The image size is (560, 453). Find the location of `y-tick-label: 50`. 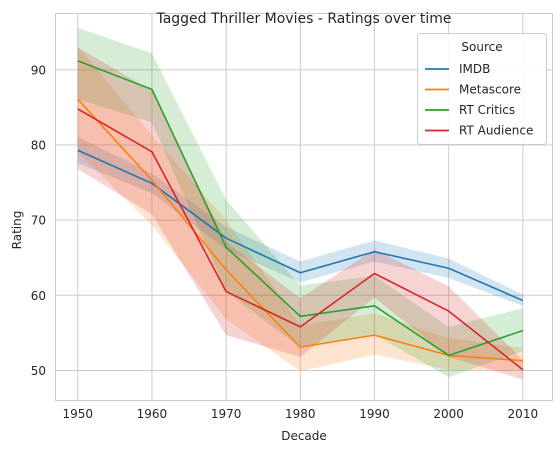

y-tick-label: 50 is located at coordinates (38, 371).